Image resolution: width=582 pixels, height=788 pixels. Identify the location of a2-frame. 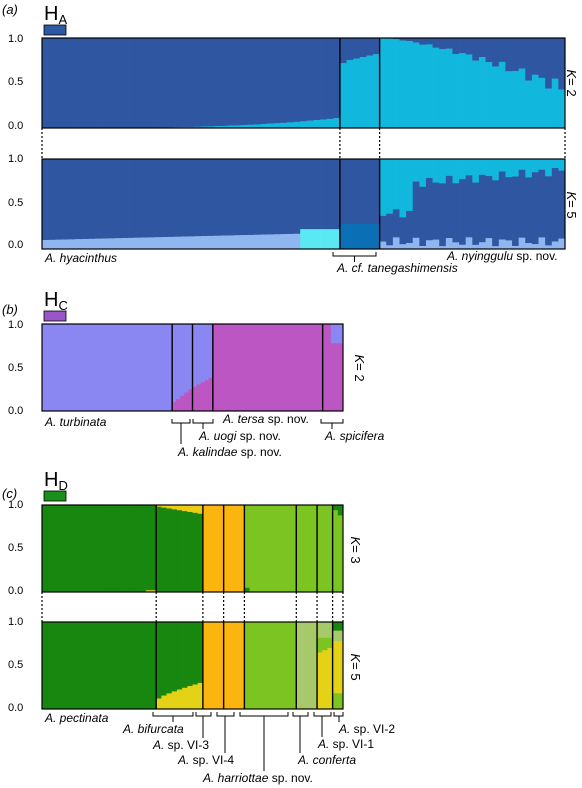
(303, 204).